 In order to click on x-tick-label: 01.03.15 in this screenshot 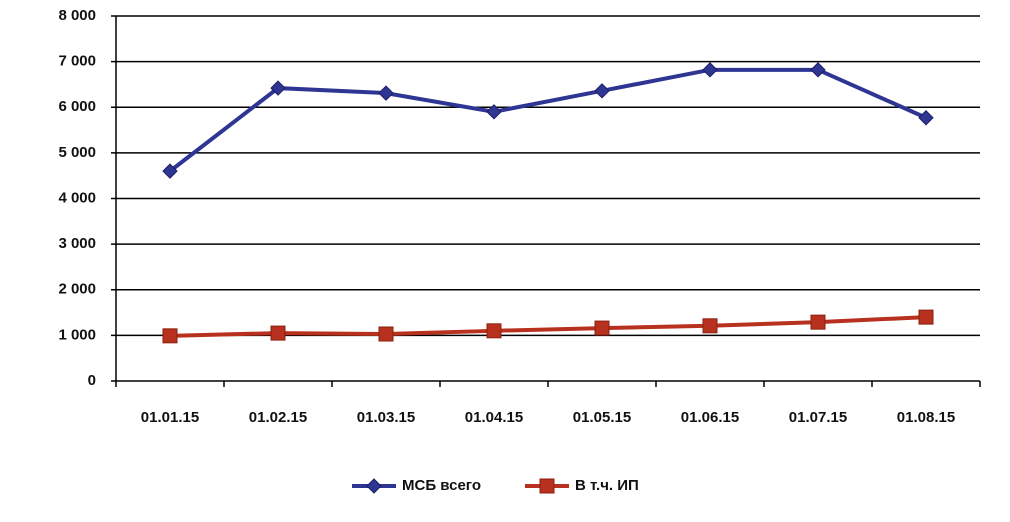, I will do `click(386, 417)`.